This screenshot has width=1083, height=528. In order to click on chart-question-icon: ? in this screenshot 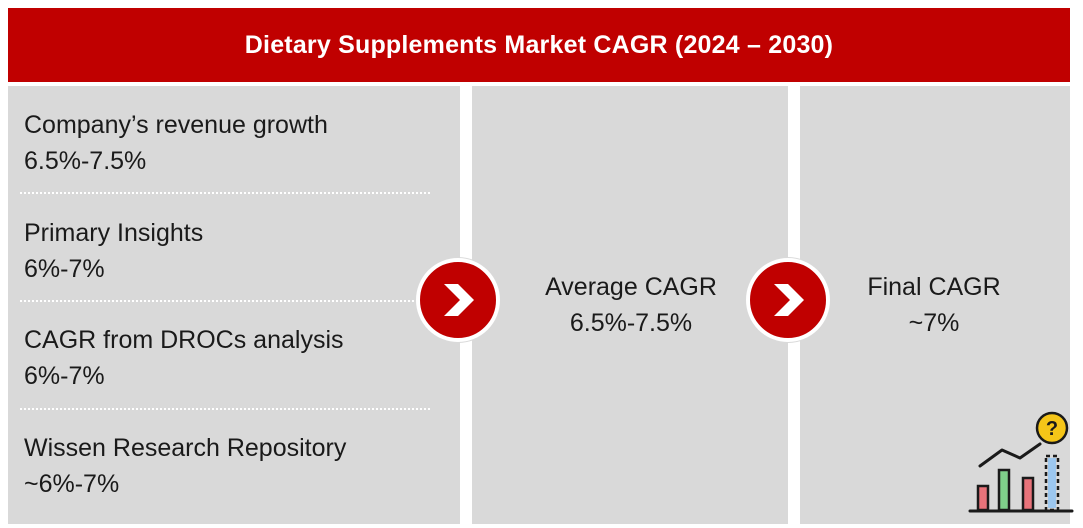, I will do `click(1021, 462)`.